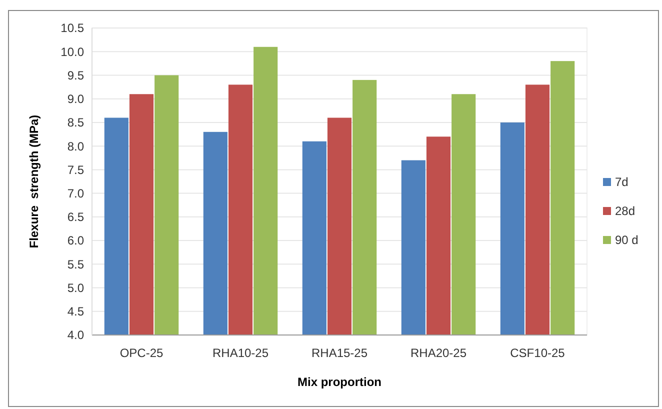 The height and width of the screenshot is (409, 662). I want to click on y-tick-label: 4.0, so click(75, 335).